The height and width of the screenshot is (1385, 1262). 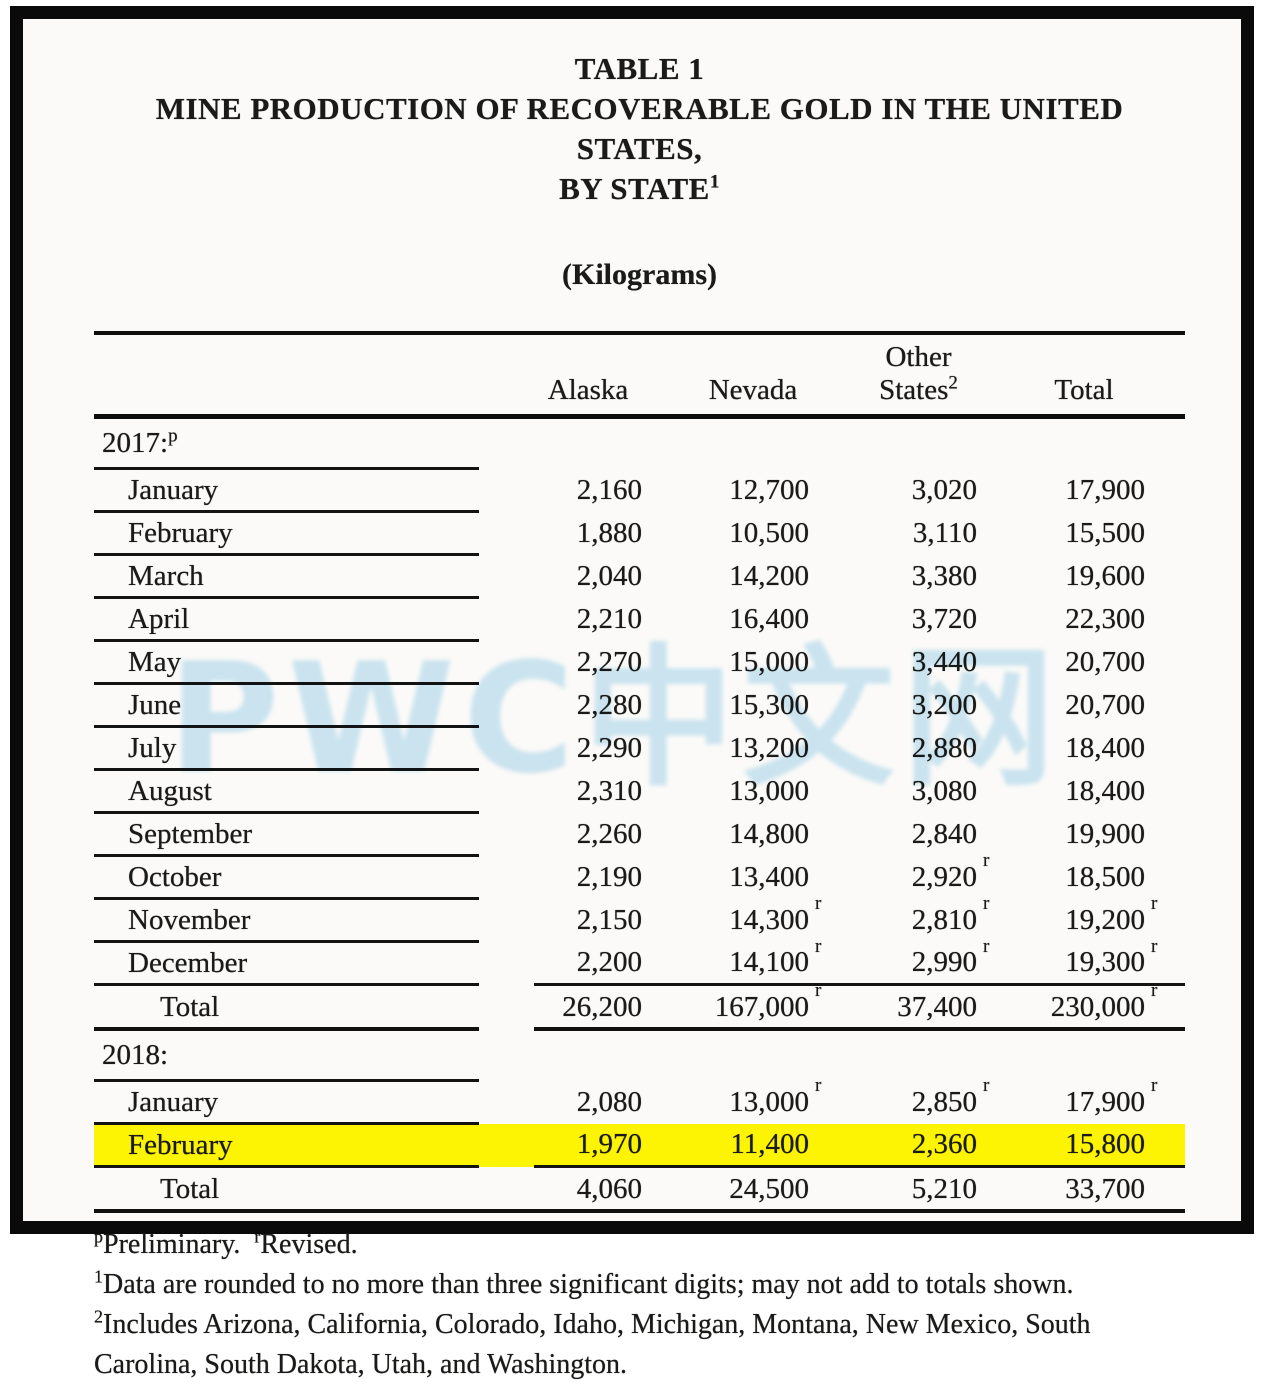 I want to click on cell-value: 20,700, so click(x=1105, y=662).